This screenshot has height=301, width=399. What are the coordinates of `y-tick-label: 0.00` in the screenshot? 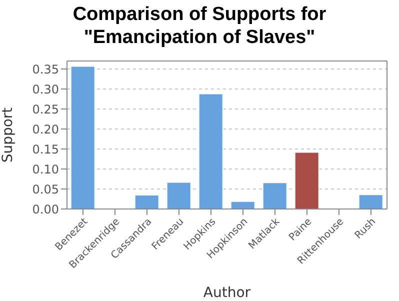 It's located at (45, 209).